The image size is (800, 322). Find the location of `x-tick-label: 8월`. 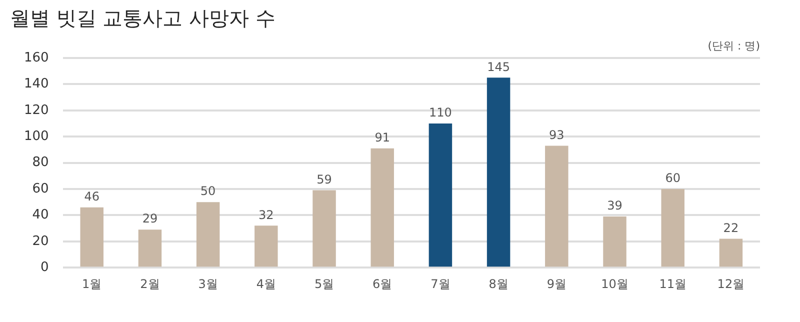

x-tick-label: 8월 is located at coordinates (498, 283).